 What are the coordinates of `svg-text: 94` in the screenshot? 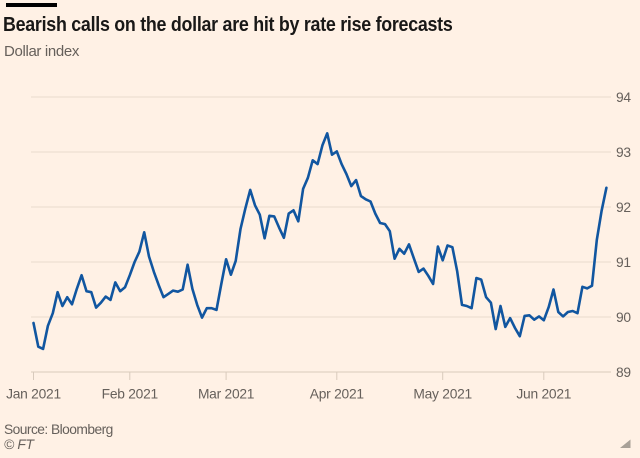 It's located at (623, 97).